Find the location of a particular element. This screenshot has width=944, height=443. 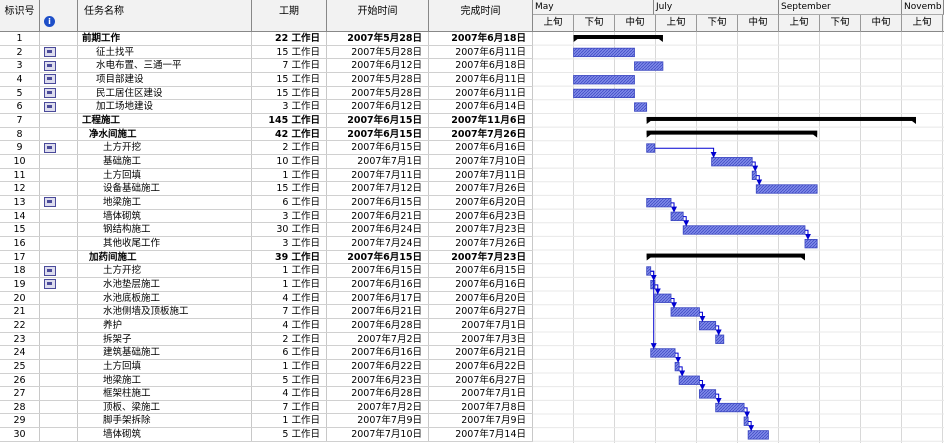

table-row: 4 项目部建设 15 工作日 2007年5月28日 2007年6月11日 is located at coordinates (266, 79).